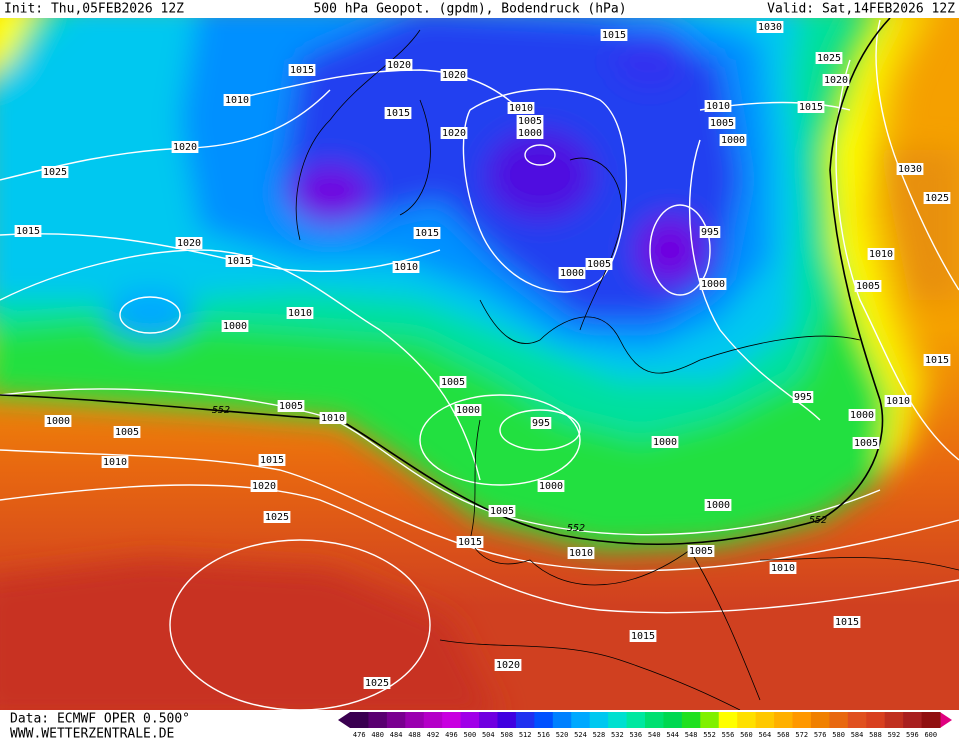 The height and width of the screenshot is (741, 959). I want to click on scale-label: 552, so click(709, 735).